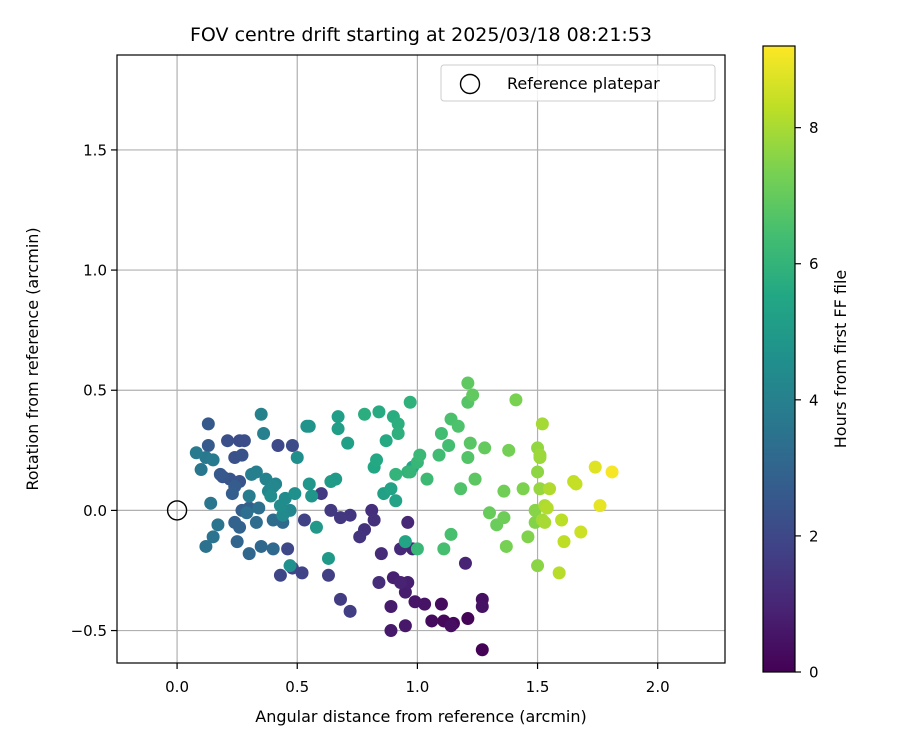 Image resolution: width=900 pixels, height=750 pixels. What do you see at coordinates (538, 687) in the screenshot?
I see `x-tick-label: 1.5` at bounding box center [538, 687].